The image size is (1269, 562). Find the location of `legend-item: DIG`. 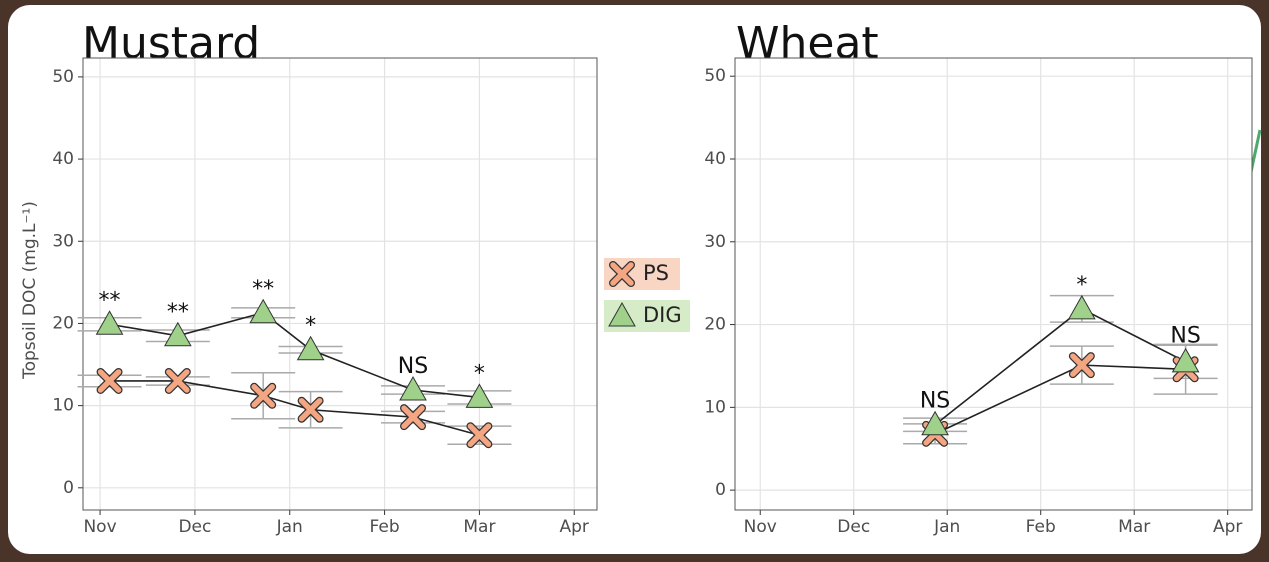

legend-item: DIG is located at coordinates (645, 314).